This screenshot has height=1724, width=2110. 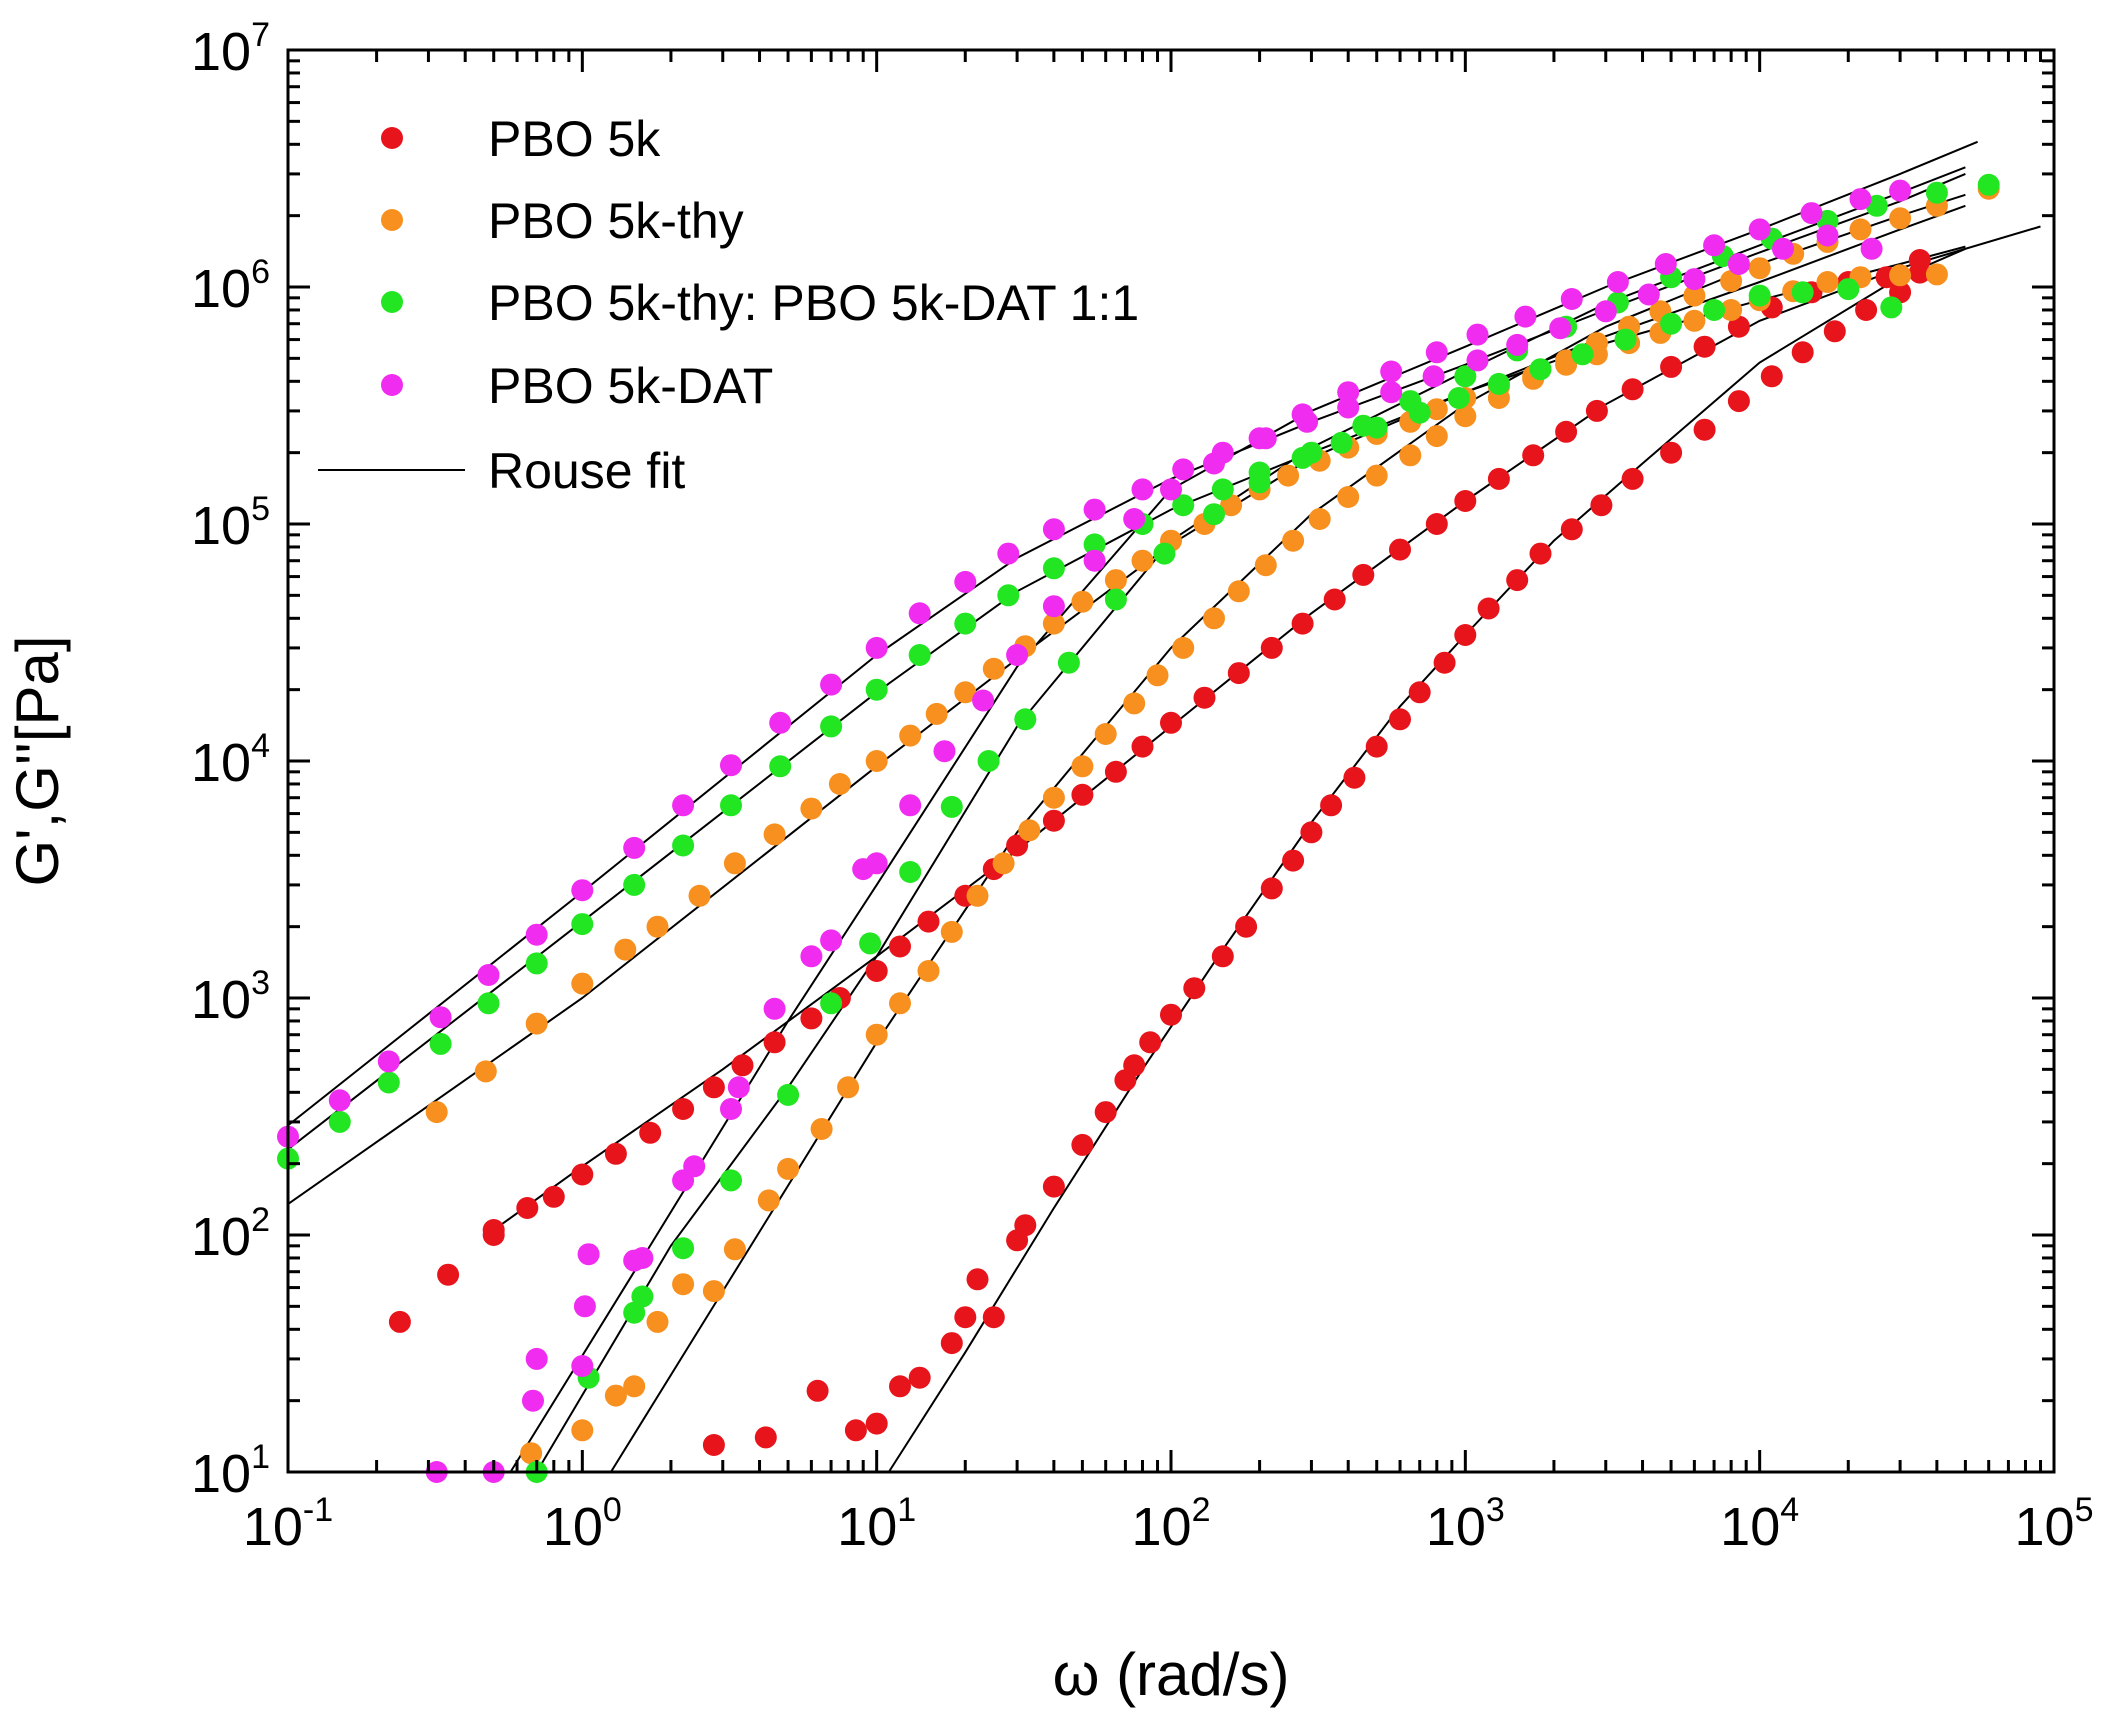 I want to click on legend-item: Rouse fit, so click(x=501, y=471).